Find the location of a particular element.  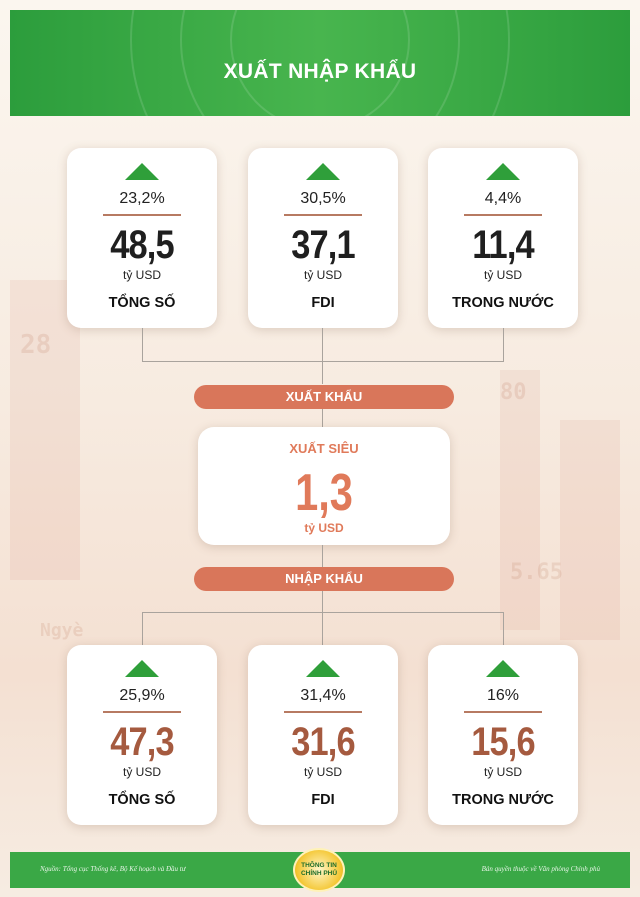

import-card-fdi: 31,4% 31,6 tỷ USD FDI is located at coordinates (323, 735).